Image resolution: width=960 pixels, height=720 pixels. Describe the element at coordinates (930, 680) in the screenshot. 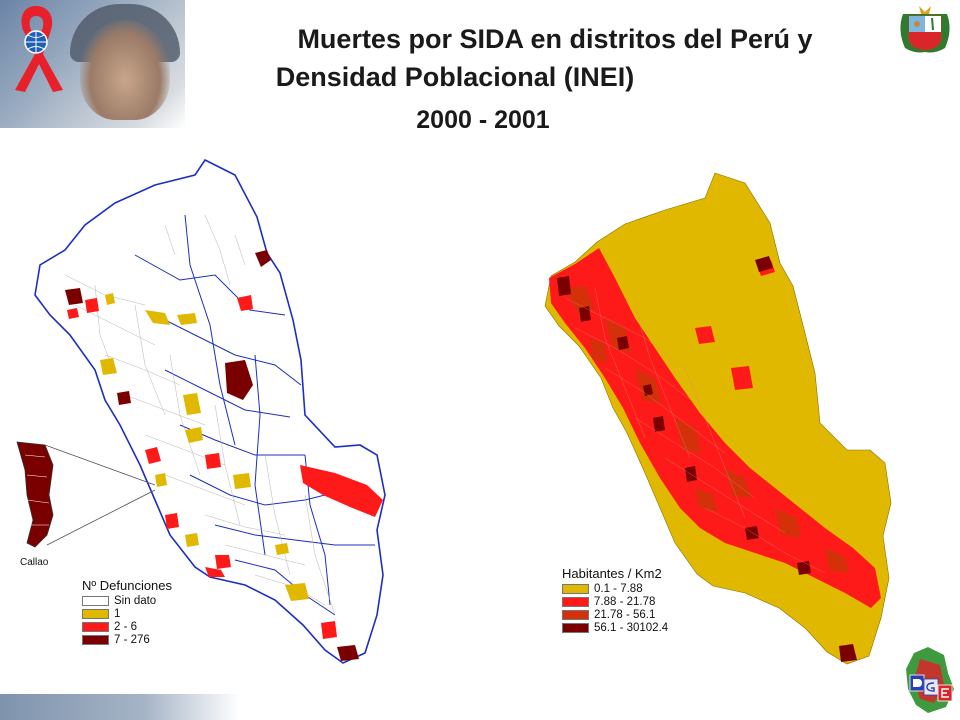

I see `dge-logo-icon` at that location.